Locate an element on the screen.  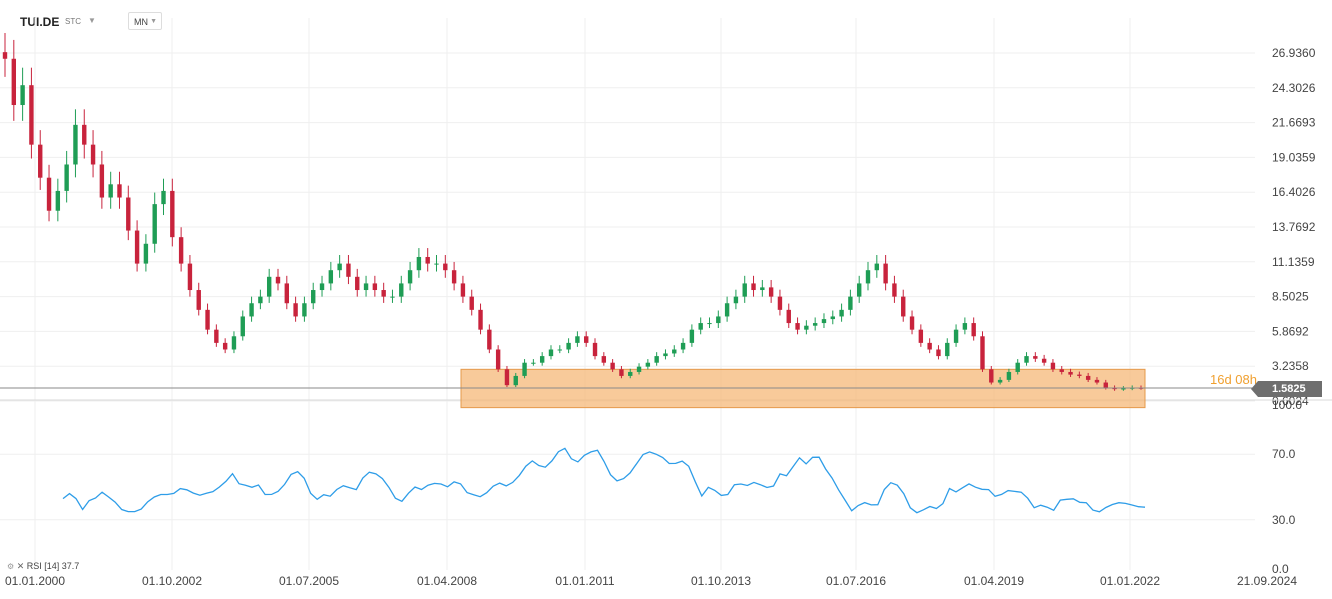
date-axis-label: 01.10.2013 is located at coordinates (721, 581).